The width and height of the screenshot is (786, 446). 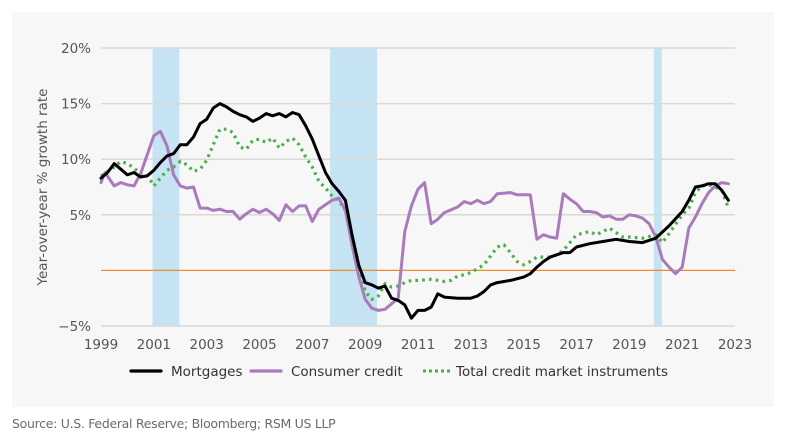 What do you see at coordinates (629, 345) in the screenshot?
I see `x-tick-label: 2019` at bounding box center [629, 345].